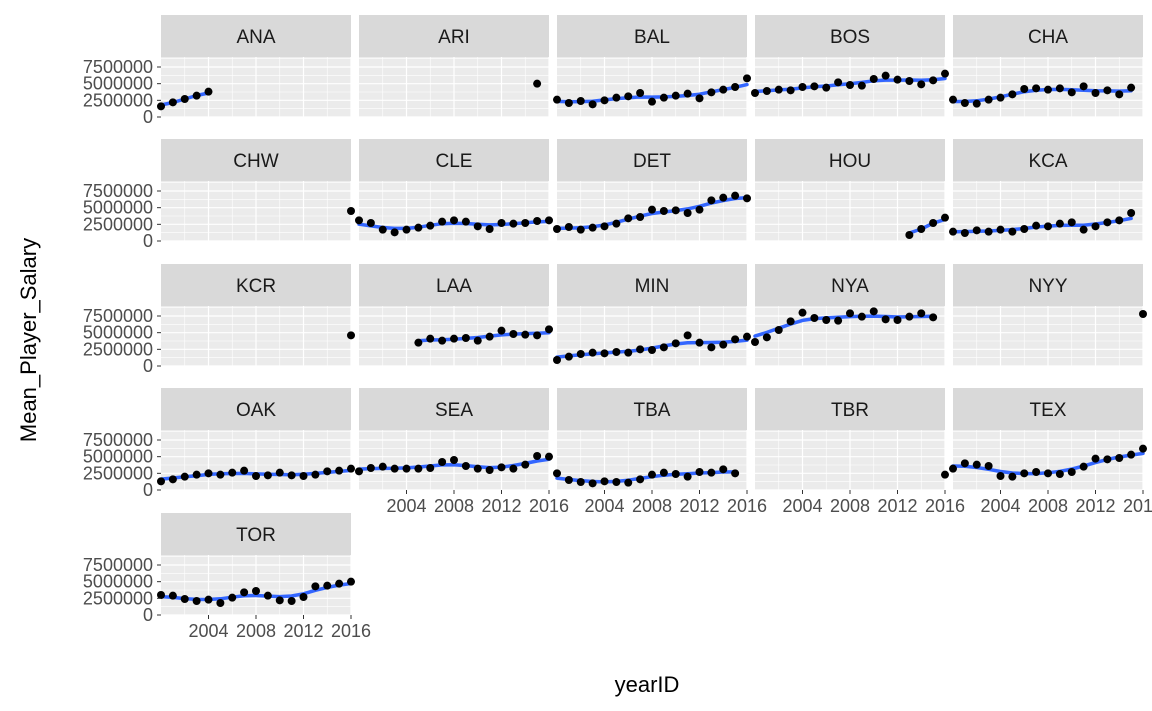 The width and height of the screenshot is (1152, 711). I want to click on facet-panel-nya: NYA, so click(848, 315).